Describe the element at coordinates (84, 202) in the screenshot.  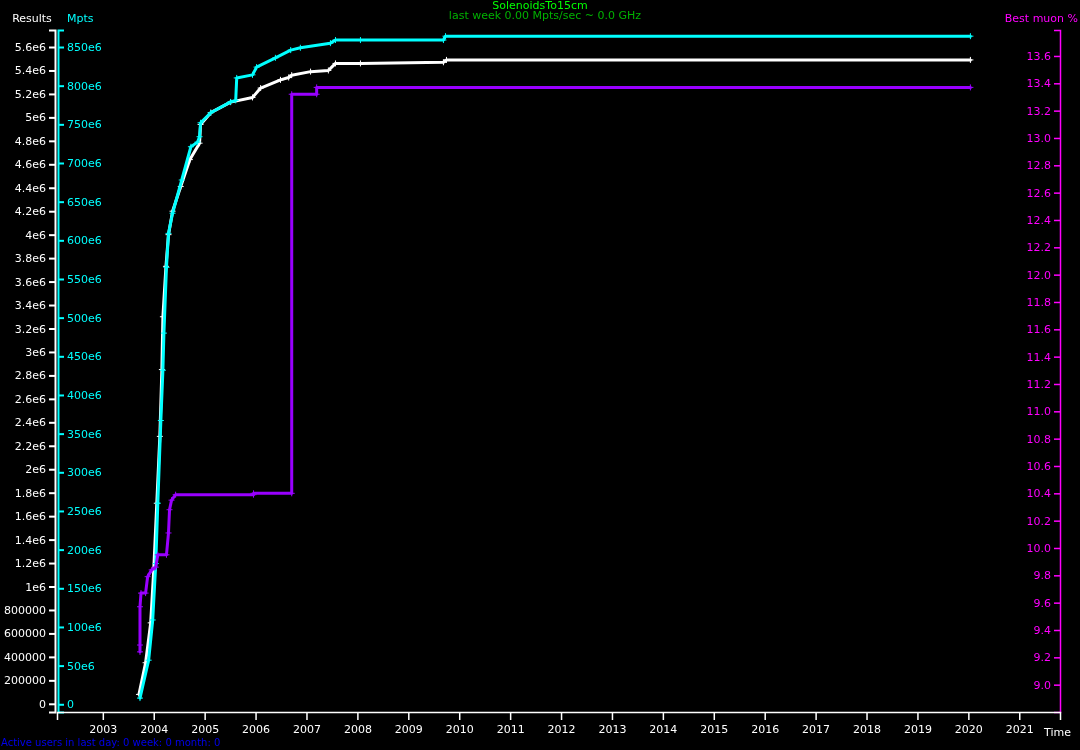
I see `y2-tick-label: 650e6` at that location.